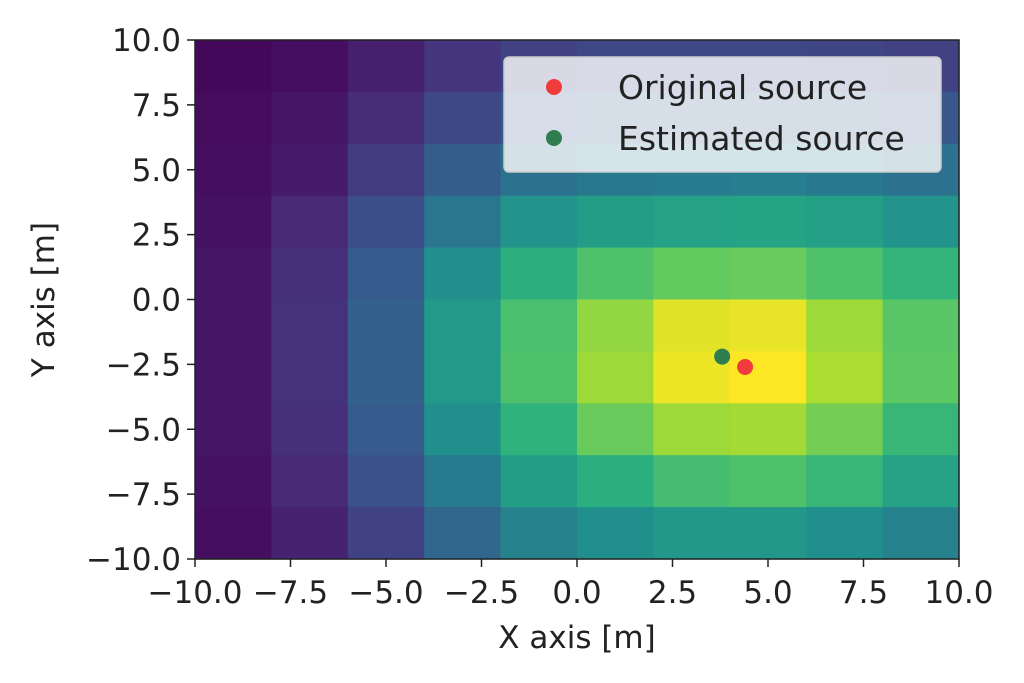  I want to click on legend: Original source Estimated source, so click(722, 114).